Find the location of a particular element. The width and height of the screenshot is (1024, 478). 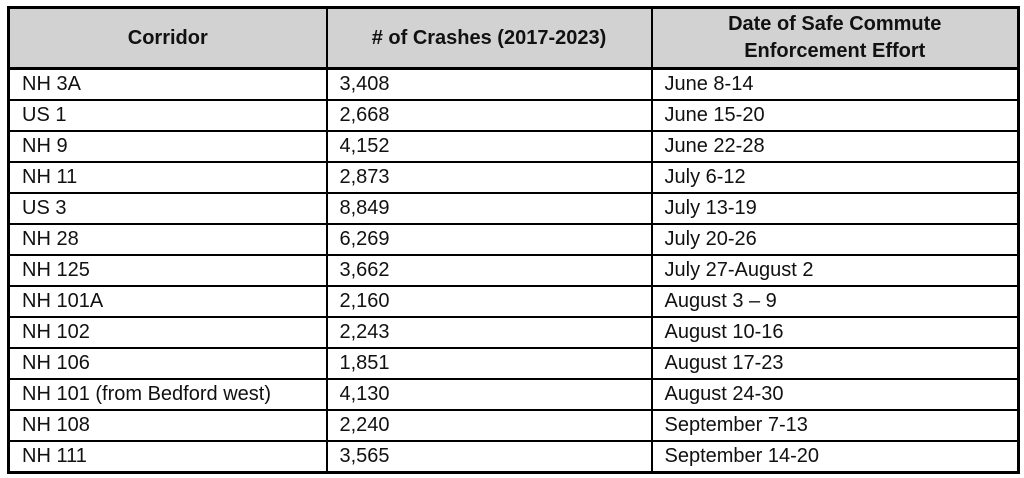

table-row: US 1 2,668 June 15-20 is located at coordinates (513, 115).